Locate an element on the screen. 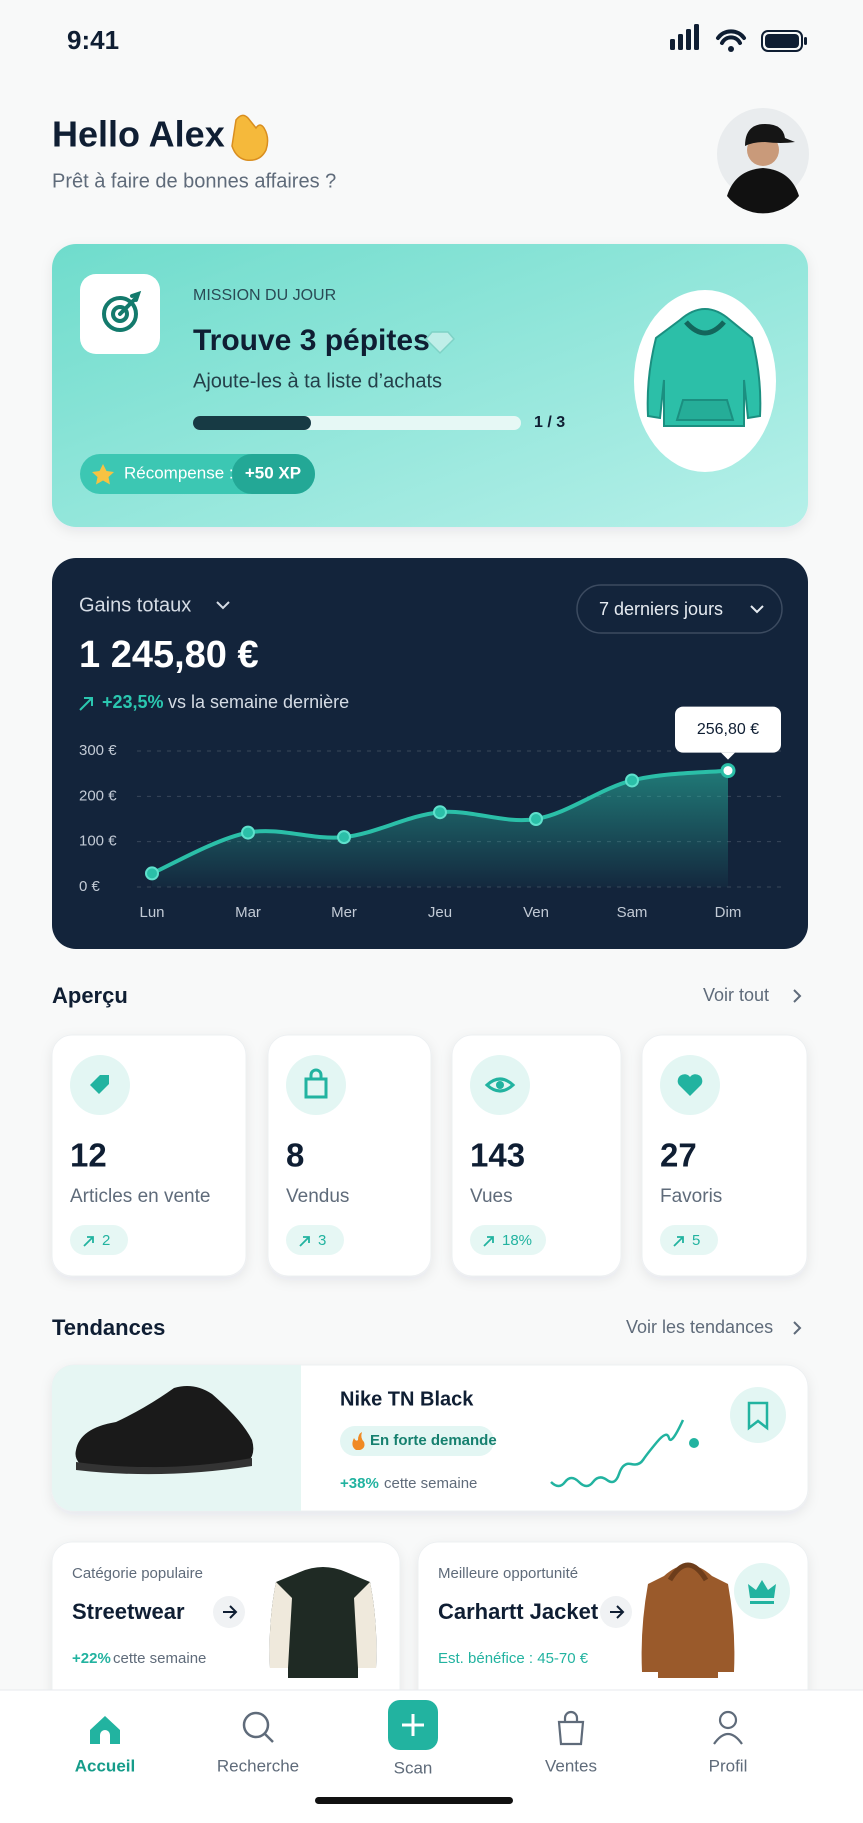 The width and height of the screenshot is (863, 1823). nav-label: Ventes is located at coordinates (571, 1765).